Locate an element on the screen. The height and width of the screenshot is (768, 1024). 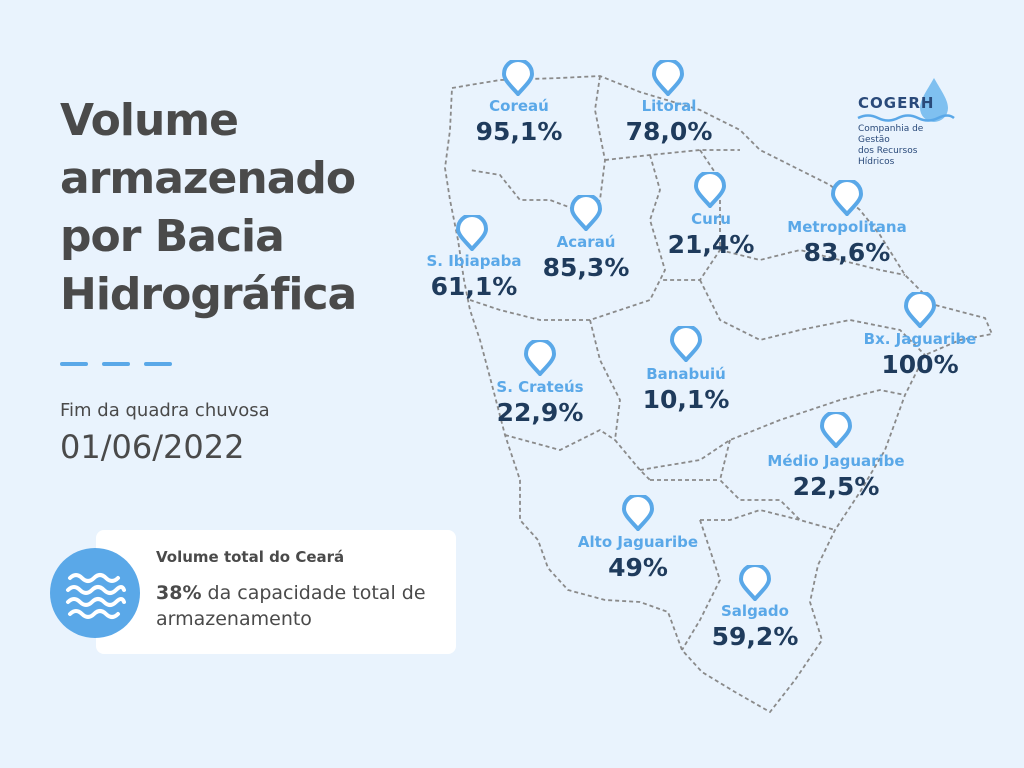
basin-label: S. Crateús 22,9% is located at coordinates (539, 402).